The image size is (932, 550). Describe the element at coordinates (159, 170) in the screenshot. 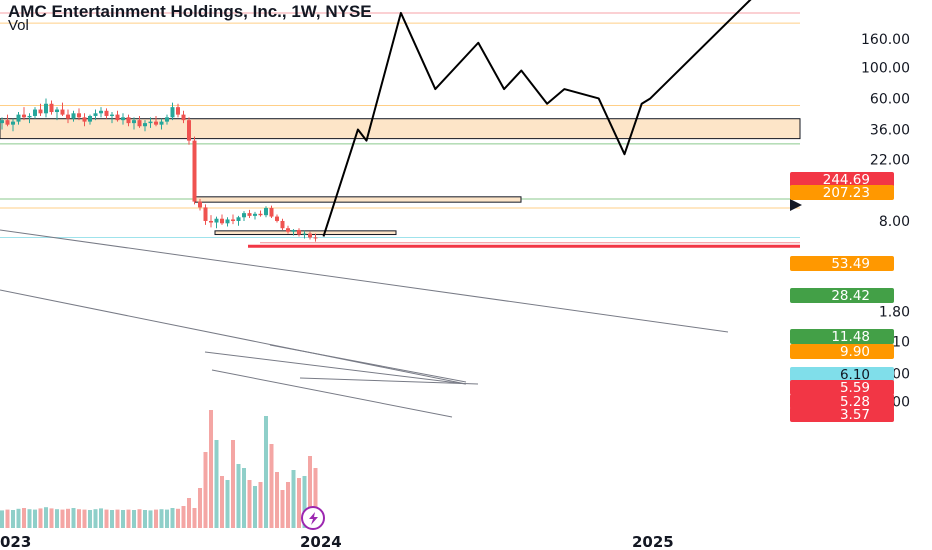

I see `candlesticks` at that location.